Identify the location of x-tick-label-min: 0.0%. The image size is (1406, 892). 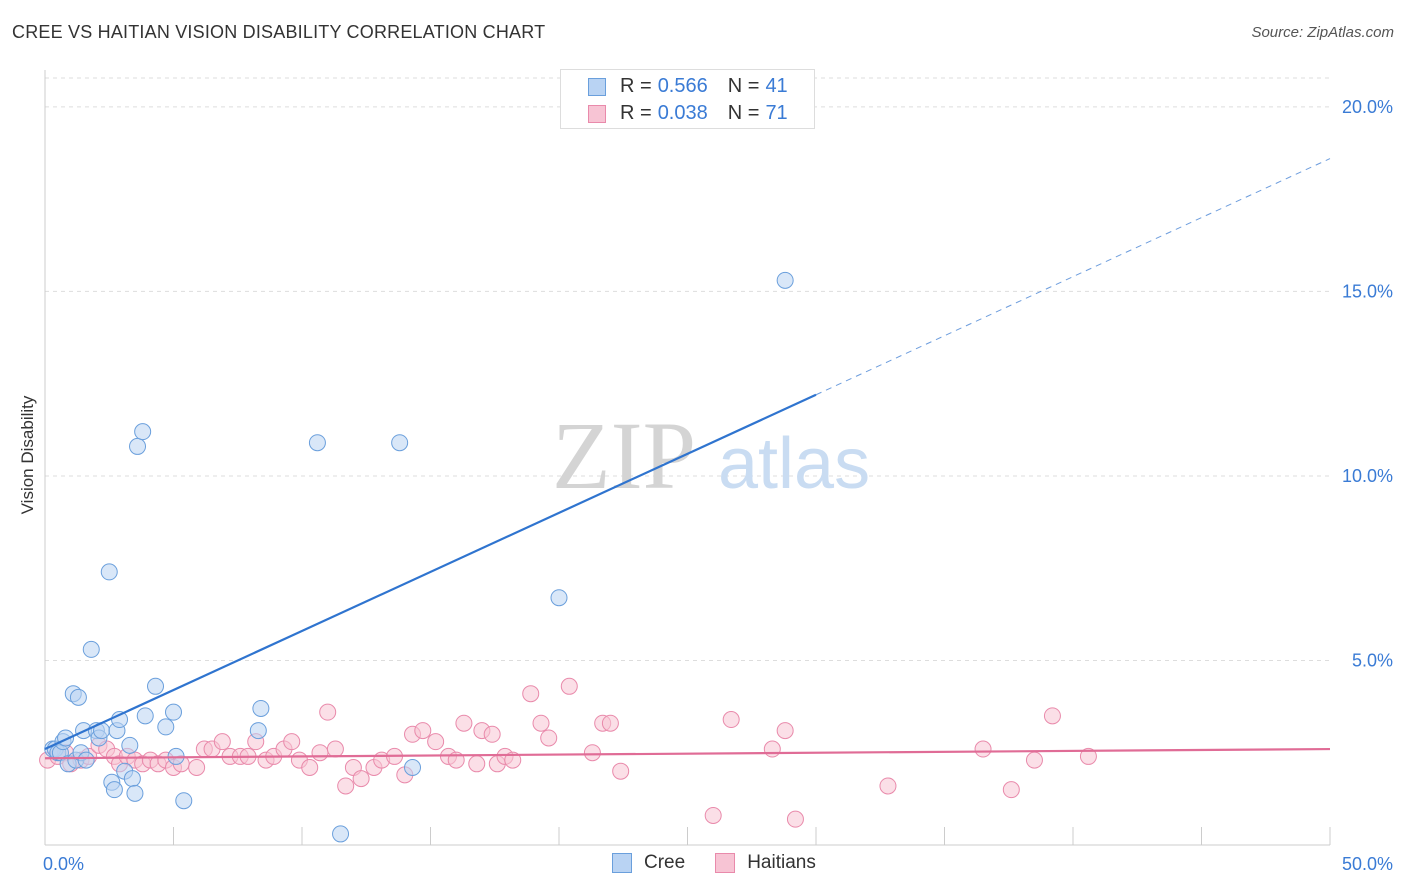
(63, 864).